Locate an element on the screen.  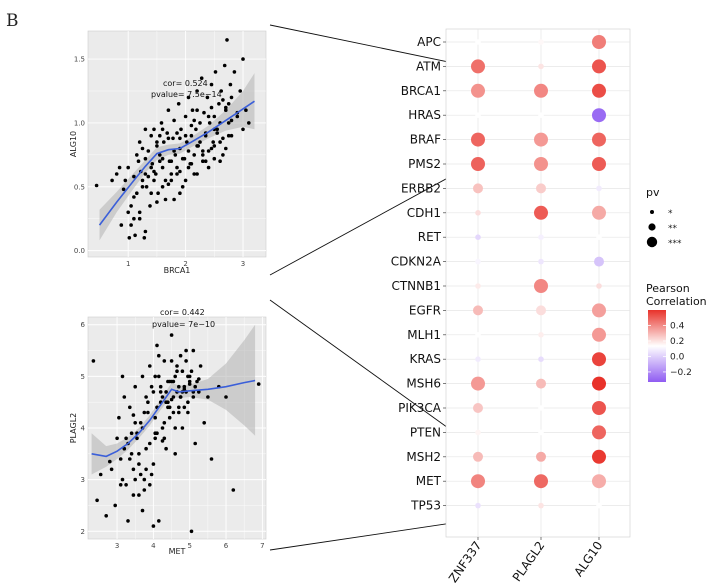
dot-hras-znf337 is located at coordinates (478, 115).